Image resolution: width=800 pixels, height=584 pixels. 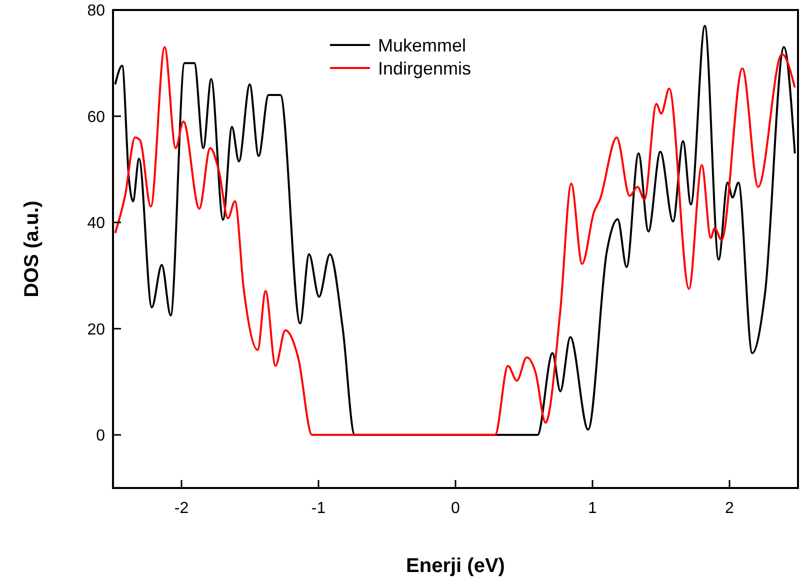 I want to click on y-tick-label: 20, so click(x=96, y=329).